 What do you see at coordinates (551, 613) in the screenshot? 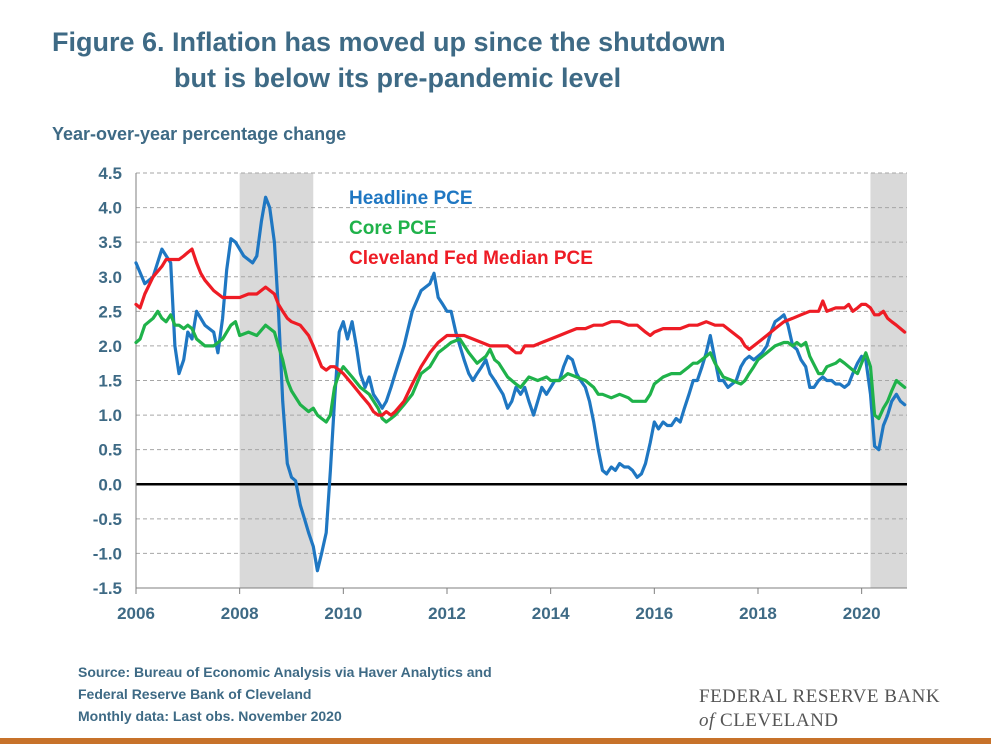
I see `x-tick-label: 2014` at bounding box center [551, 613].